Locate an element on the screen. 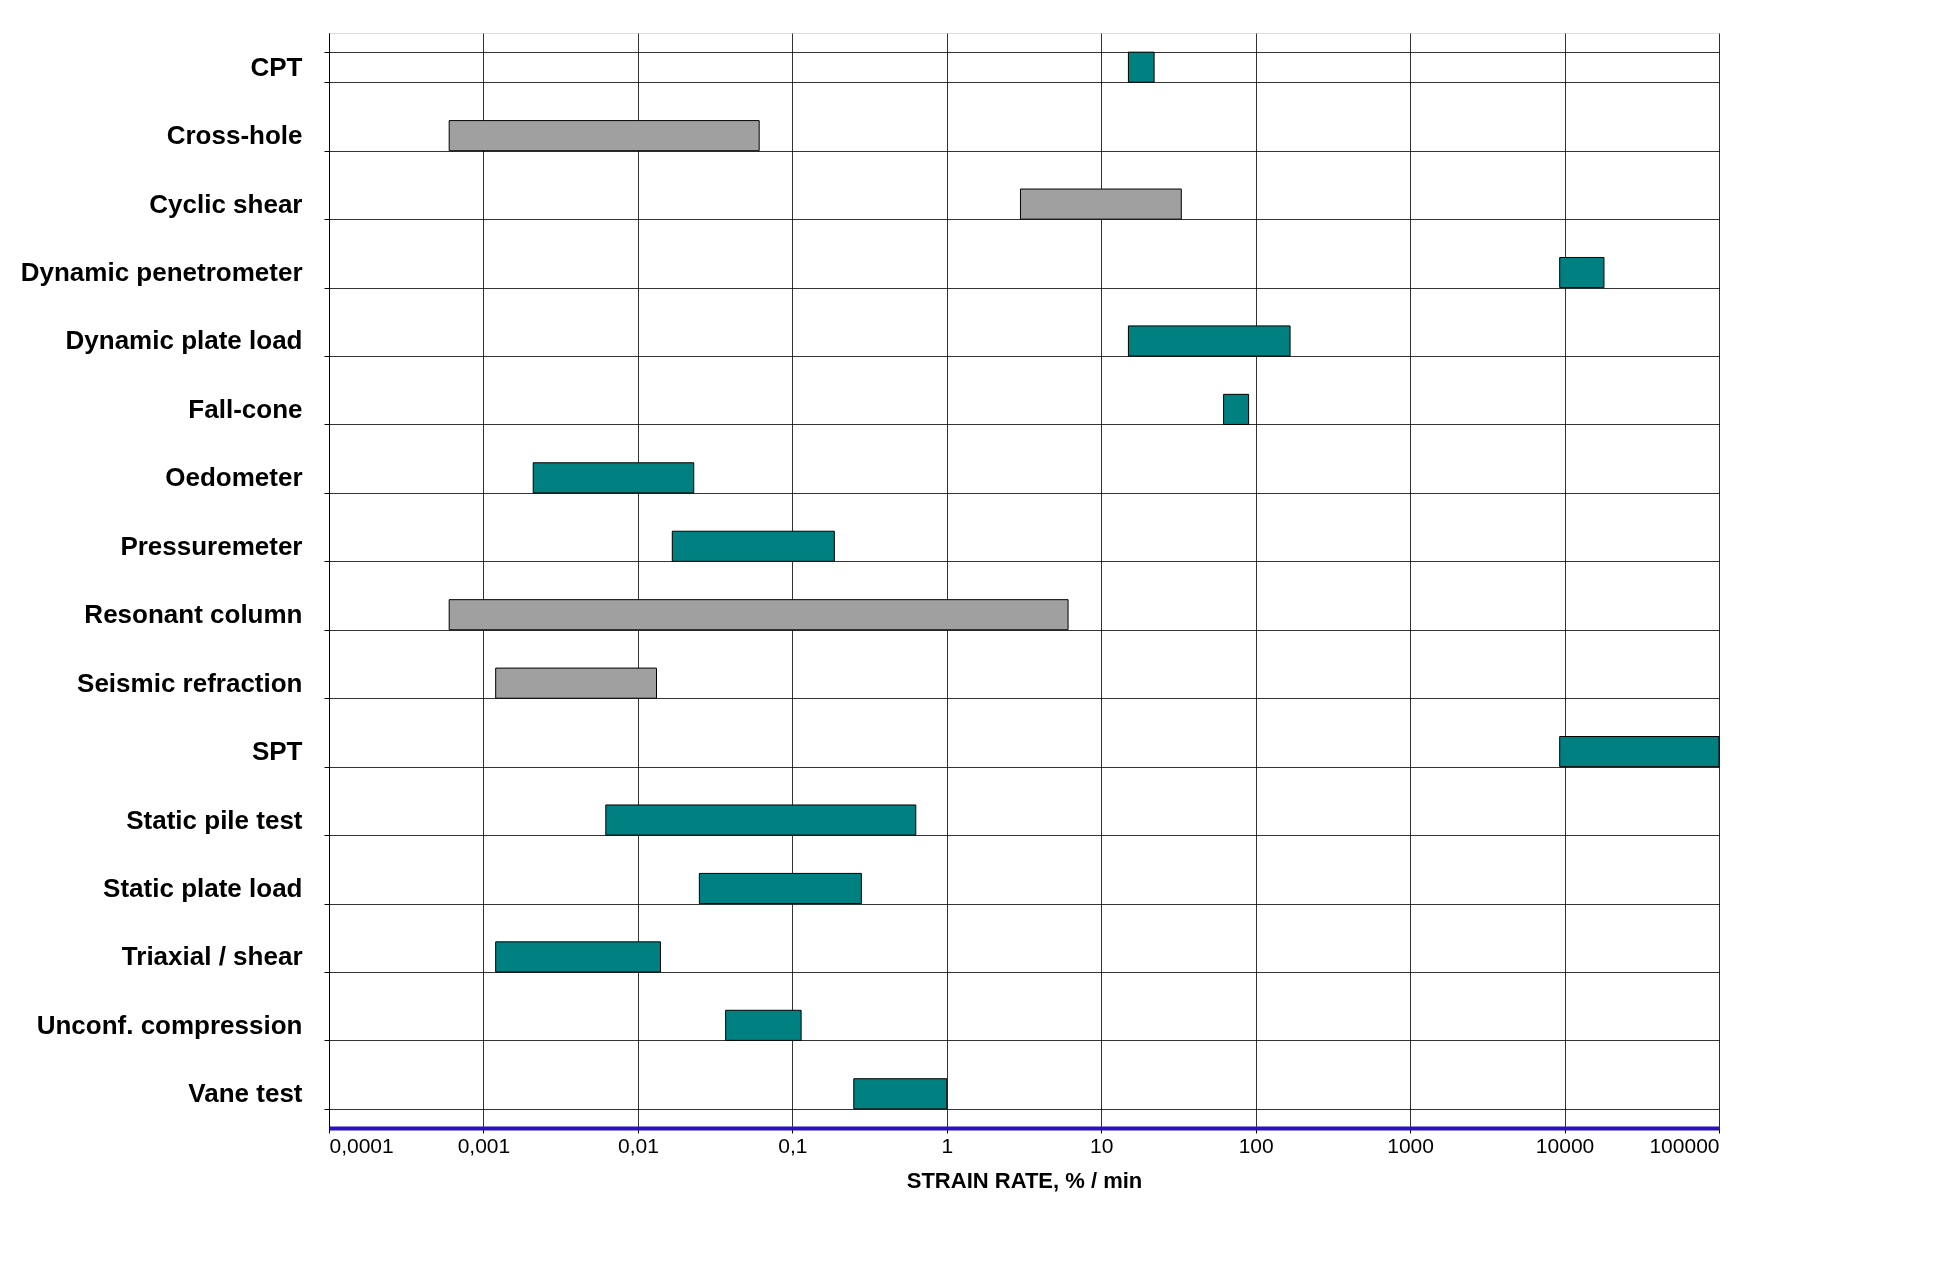 Image resolution: width=1937 pixels, height=1278 pixels. x-tick-label: 100 is located at coordinates (1256, 1145).